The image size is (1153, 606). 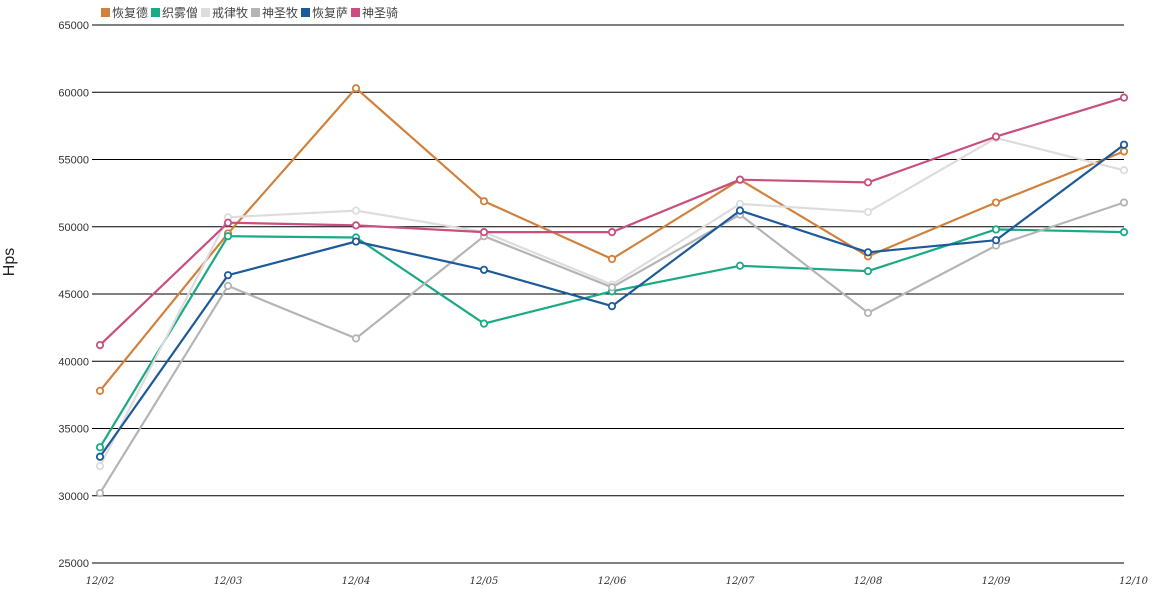 What do you see at coordinates (228, 581) in the screenshot?
I see `x-tick-label: 12/03` at bounding box center [228, 581].